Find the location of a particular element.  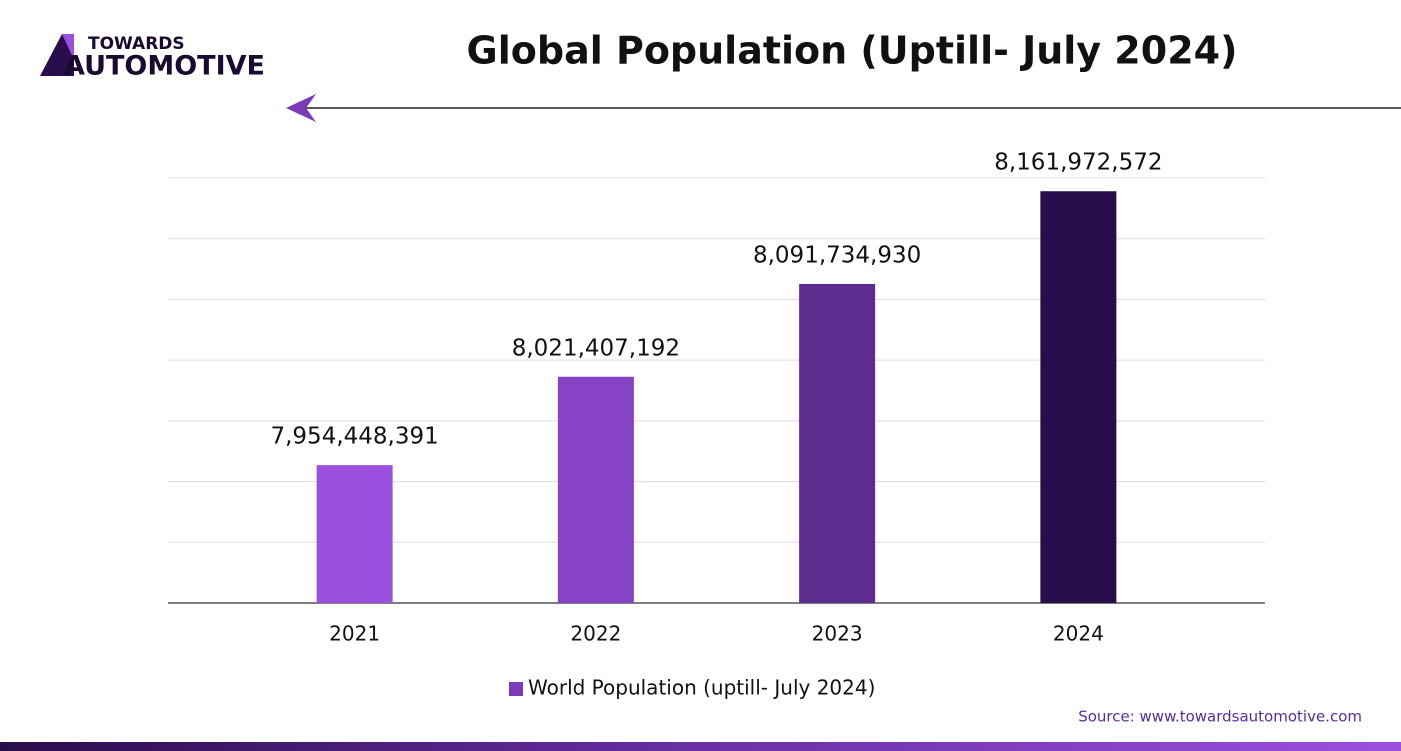

value-label: 8,091,734,930 is located at coordinates (837, 255).